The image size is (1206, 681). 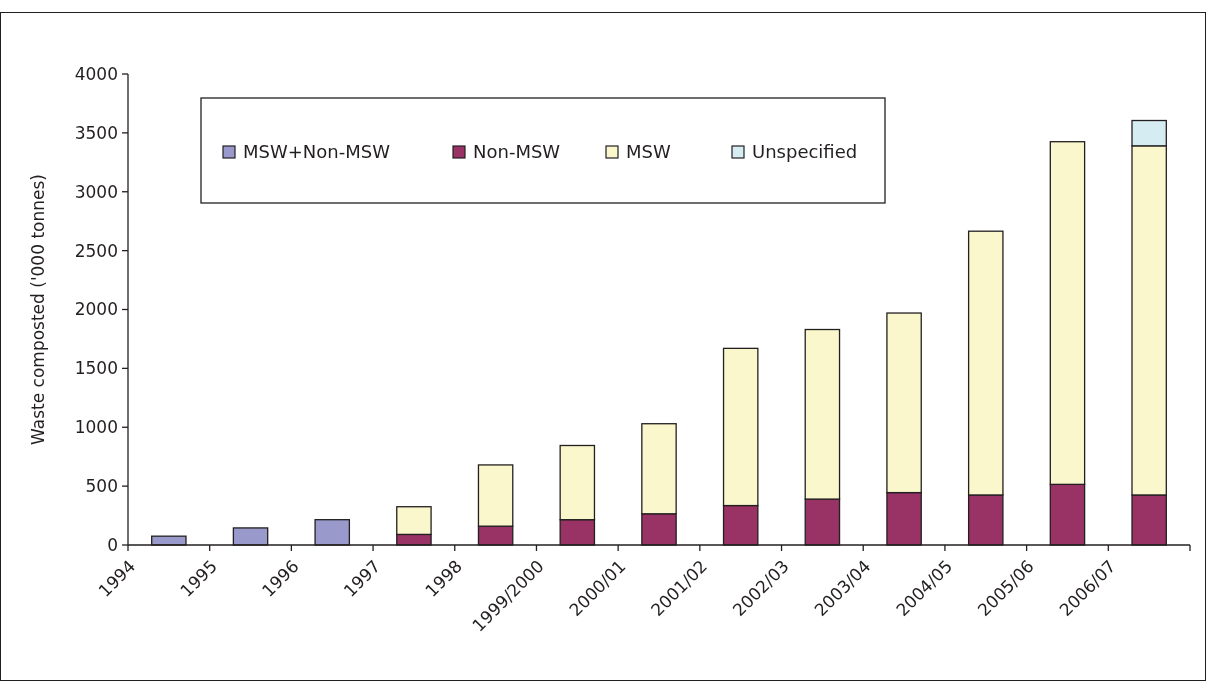 I want to click on y-tick-label: 4000, so click(x=96, y=73).